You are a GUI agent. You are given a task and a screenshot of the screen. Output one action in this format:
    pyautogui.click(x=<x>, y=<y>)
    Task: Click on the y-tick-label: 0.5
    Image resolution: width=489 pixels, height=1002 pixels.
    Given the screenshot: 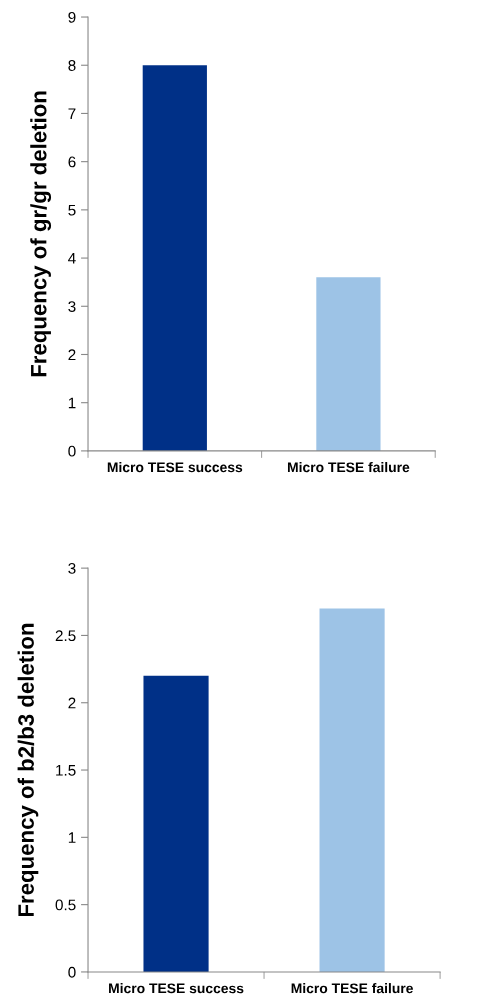 What is the action you would take?
    pyautogui.click(x=65, y=905)
    